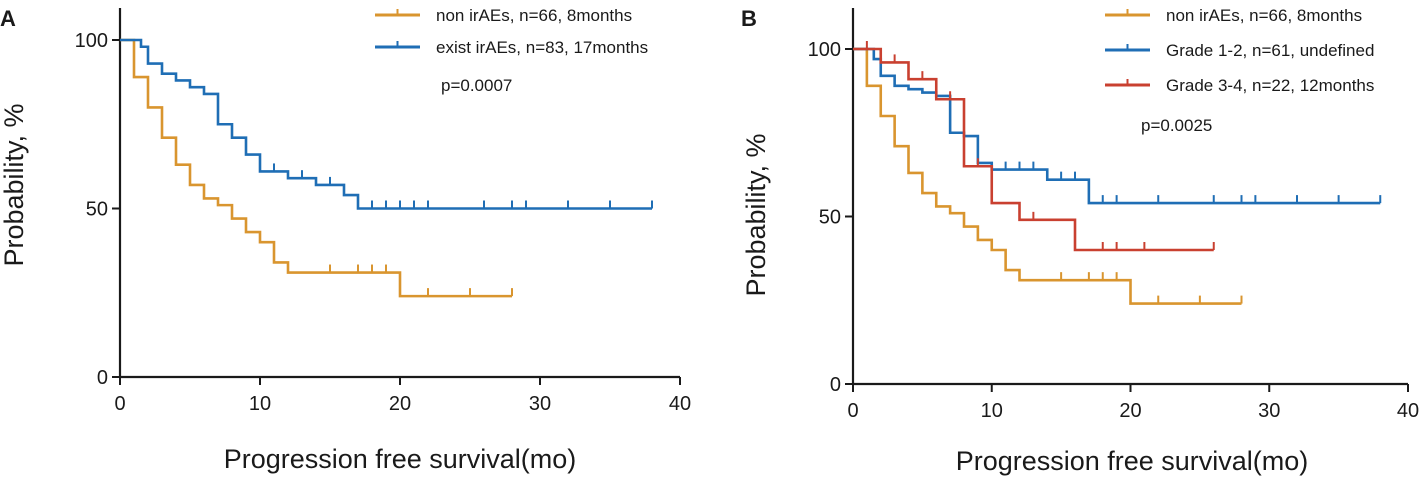 This screenshot has width=1422, height=480. I want to click on p-value: p=0.0025, so click(1176, 125).